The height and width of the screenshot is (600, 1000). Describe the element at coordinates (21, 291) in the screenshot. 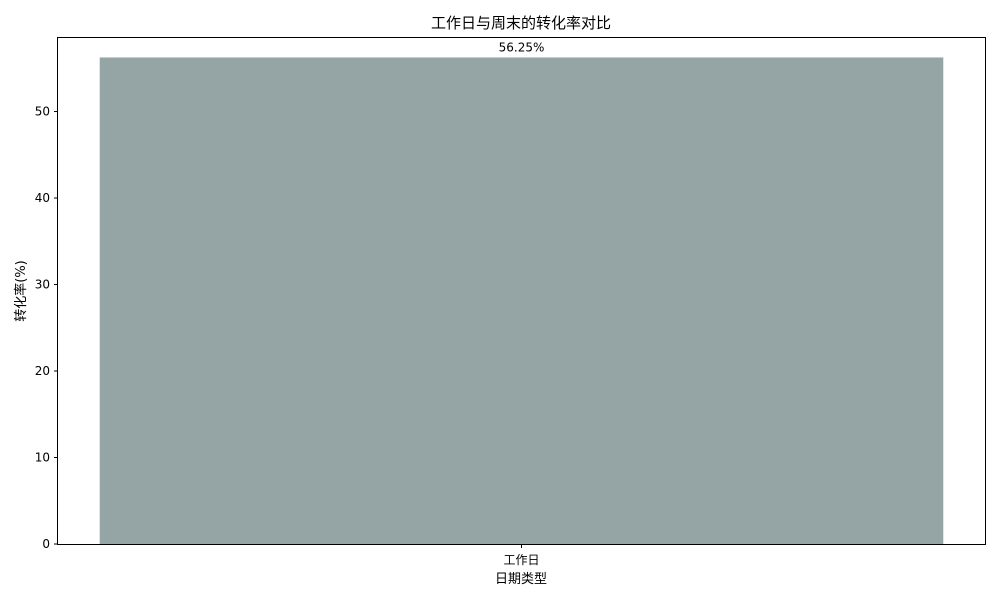

I see `y-axis-label: 转化率(%)` at that location.